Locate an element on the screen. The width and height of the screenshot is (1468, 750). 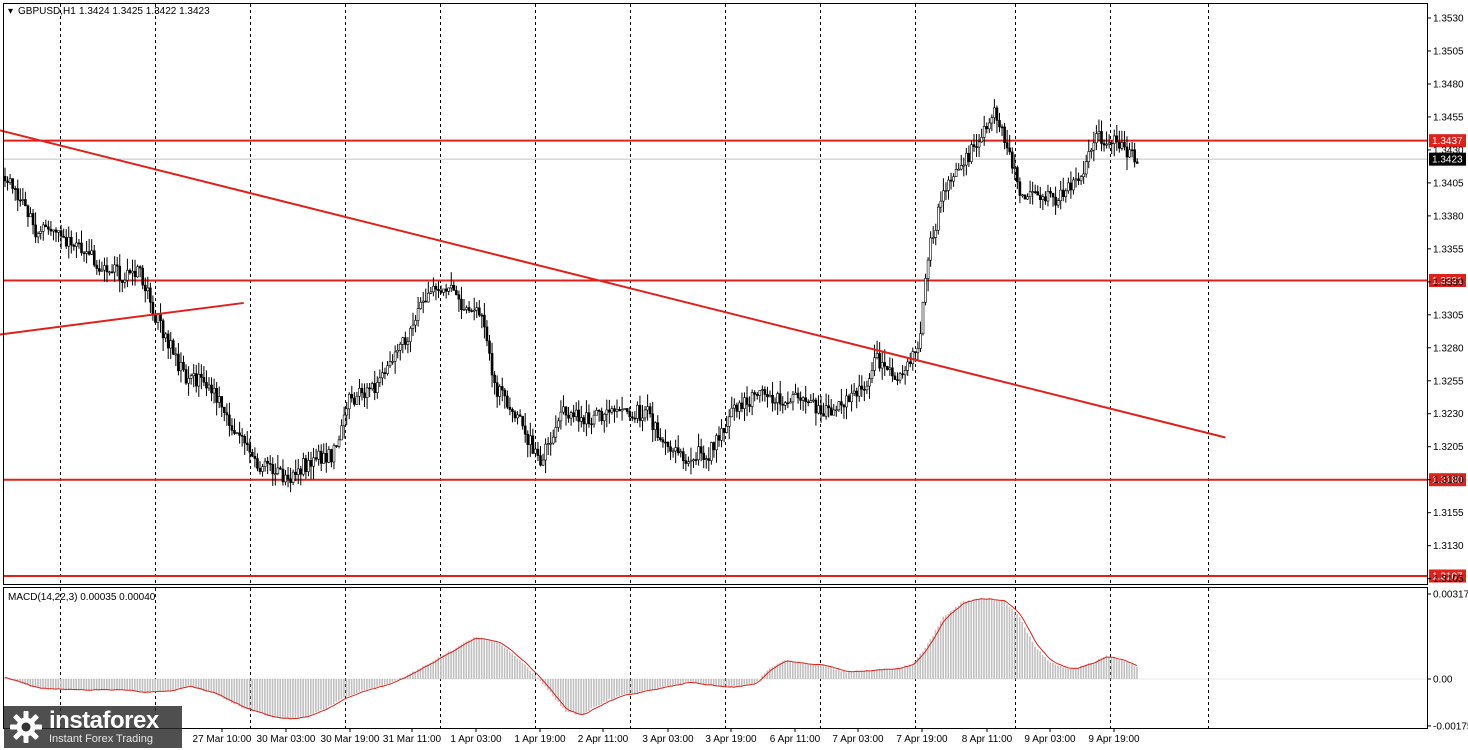
chart-title-arrow: ▾ is located at coordinates (10, 11).